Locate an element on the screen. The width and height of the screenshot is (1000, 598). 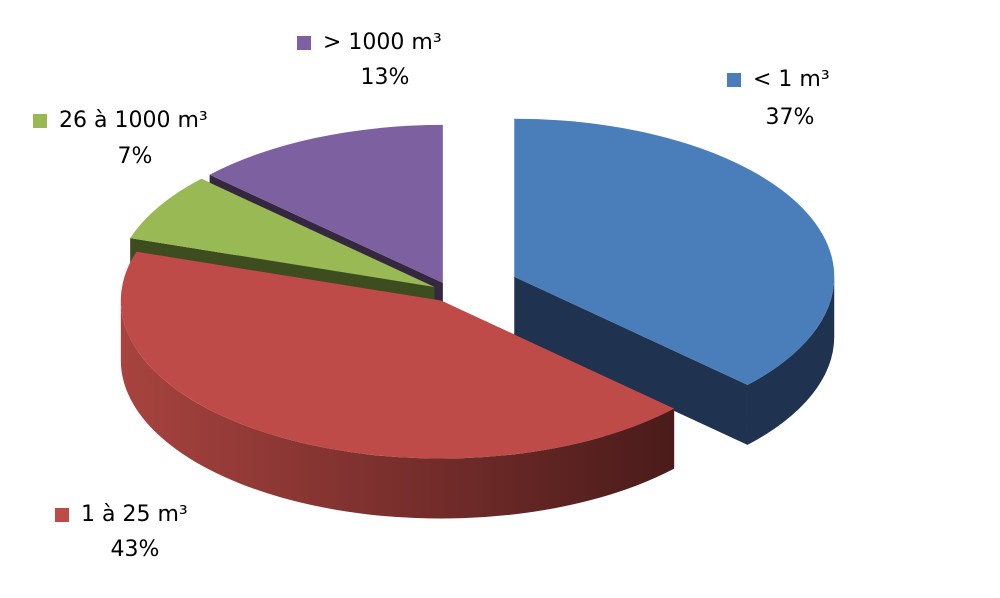
slice-wall is located at coordinates (791, 360).